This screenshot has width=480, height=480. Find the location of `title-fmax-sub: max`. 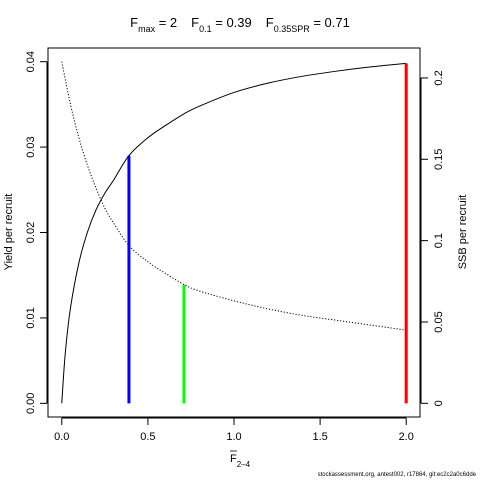

title-fmax-sub: max is located at coordinates (147, 29).